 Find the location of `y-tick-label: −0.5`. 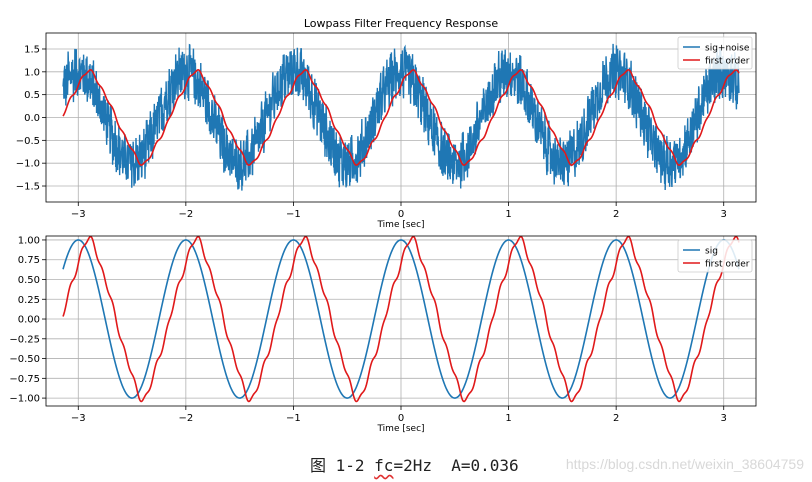

y-tick-label: −0.5 is located at coordinates (28, 141).